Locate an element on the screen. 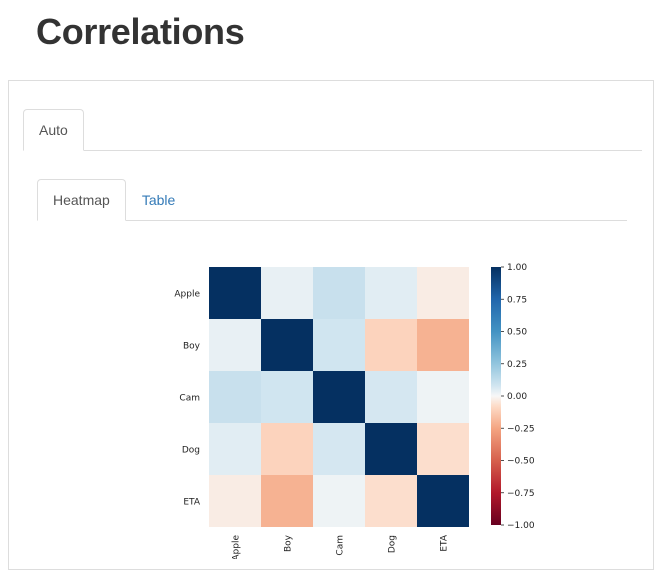 This screenshot has width=661, height=570. column-label: Boy is located at coordinates (289, 543).